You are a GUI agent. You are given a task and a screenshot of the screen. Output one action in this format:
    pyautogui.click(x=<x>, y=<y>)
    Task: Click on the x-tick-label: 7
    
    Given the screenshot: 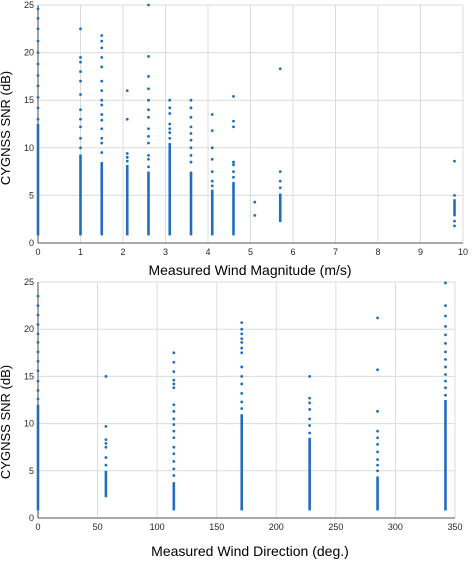 What is the action you would take?
    pyautogui.click(x=335, y=252)
    